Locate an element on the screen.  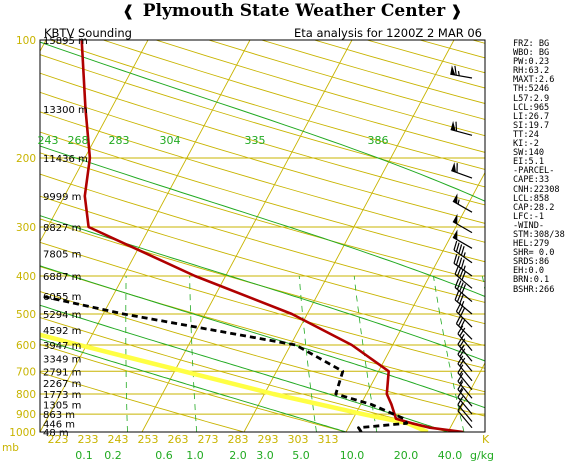
height-label: 863 m is located at coordinates (59, 415).